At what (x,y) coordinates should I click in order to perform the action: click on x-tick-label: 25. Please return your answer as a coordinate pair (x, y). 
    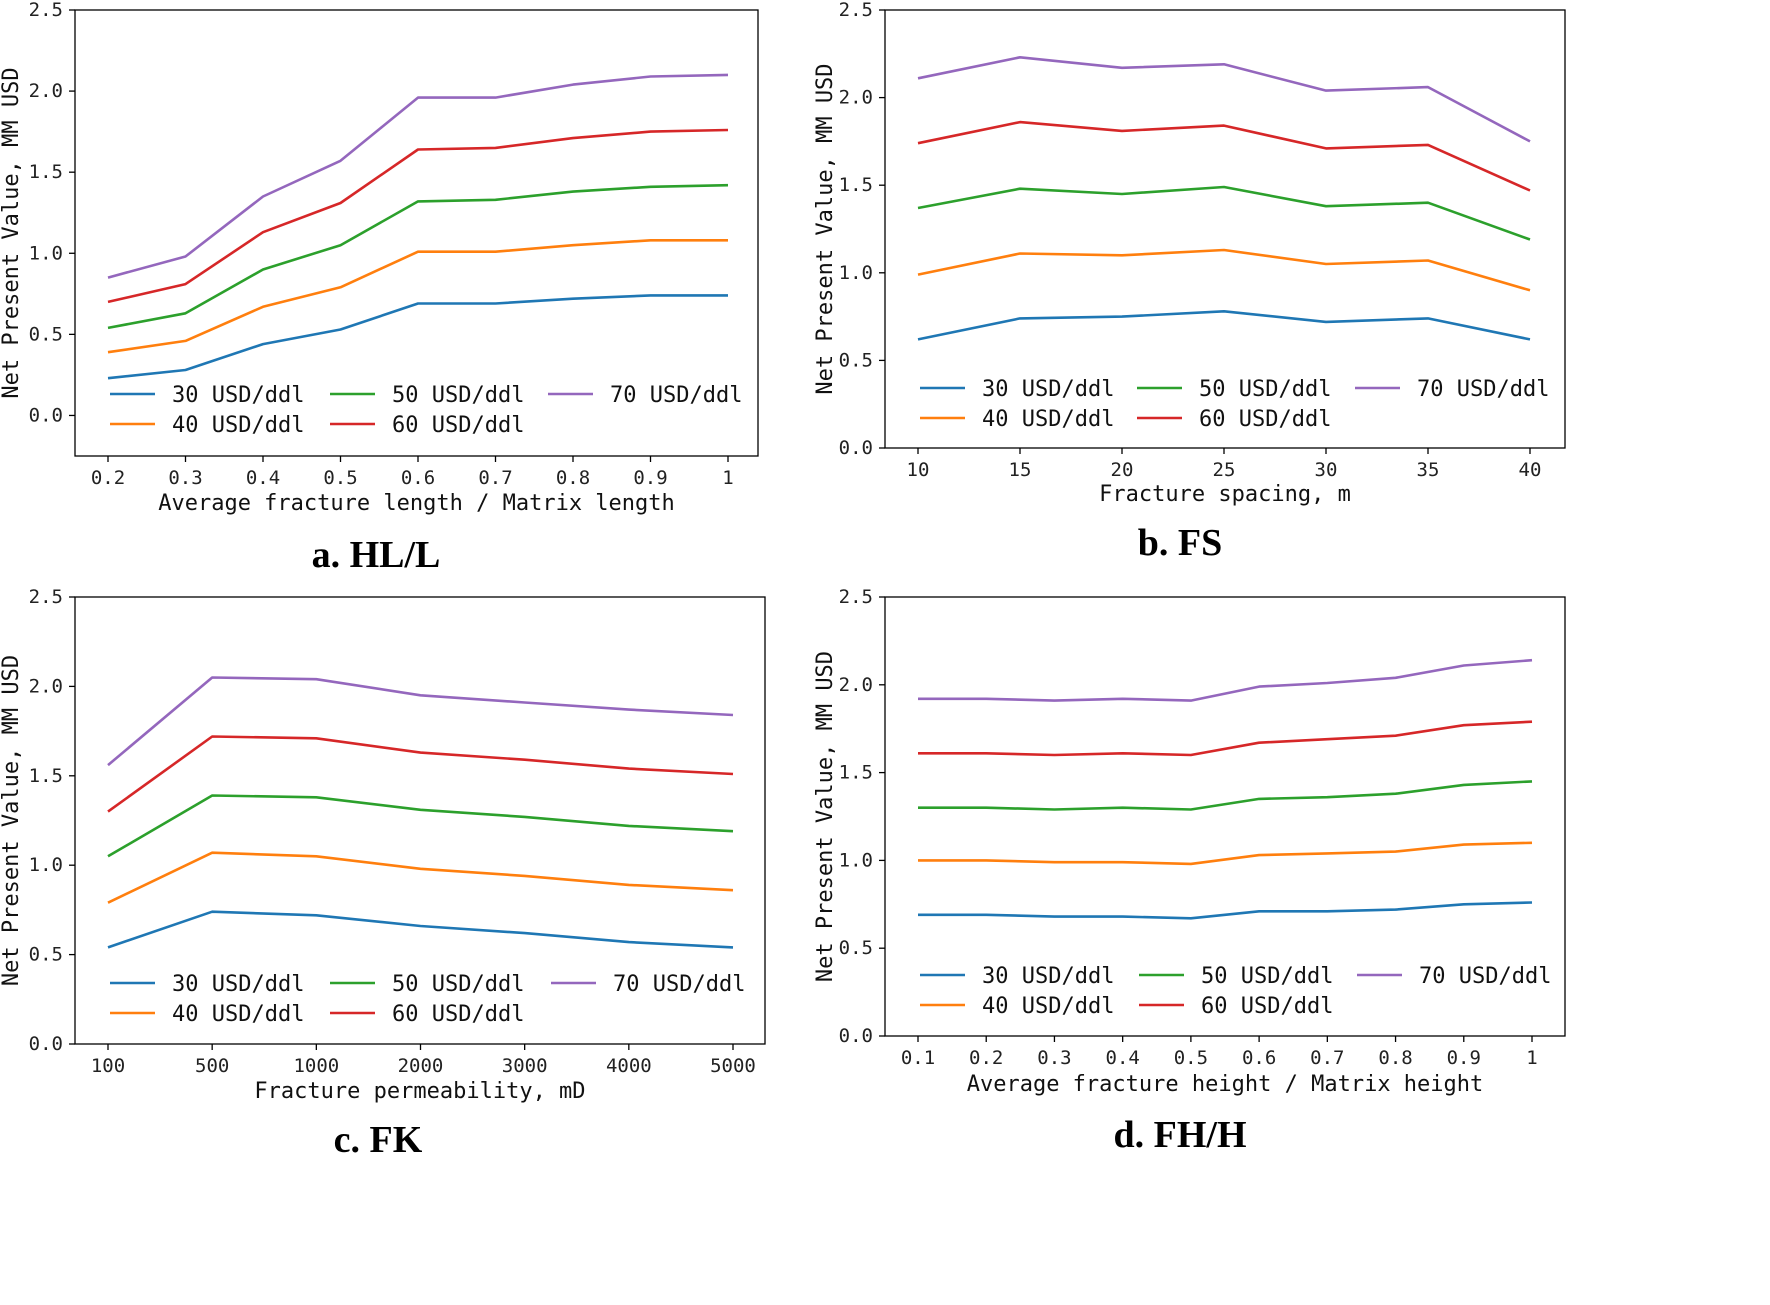
    Looking at the image, I should click on (1224, 470).